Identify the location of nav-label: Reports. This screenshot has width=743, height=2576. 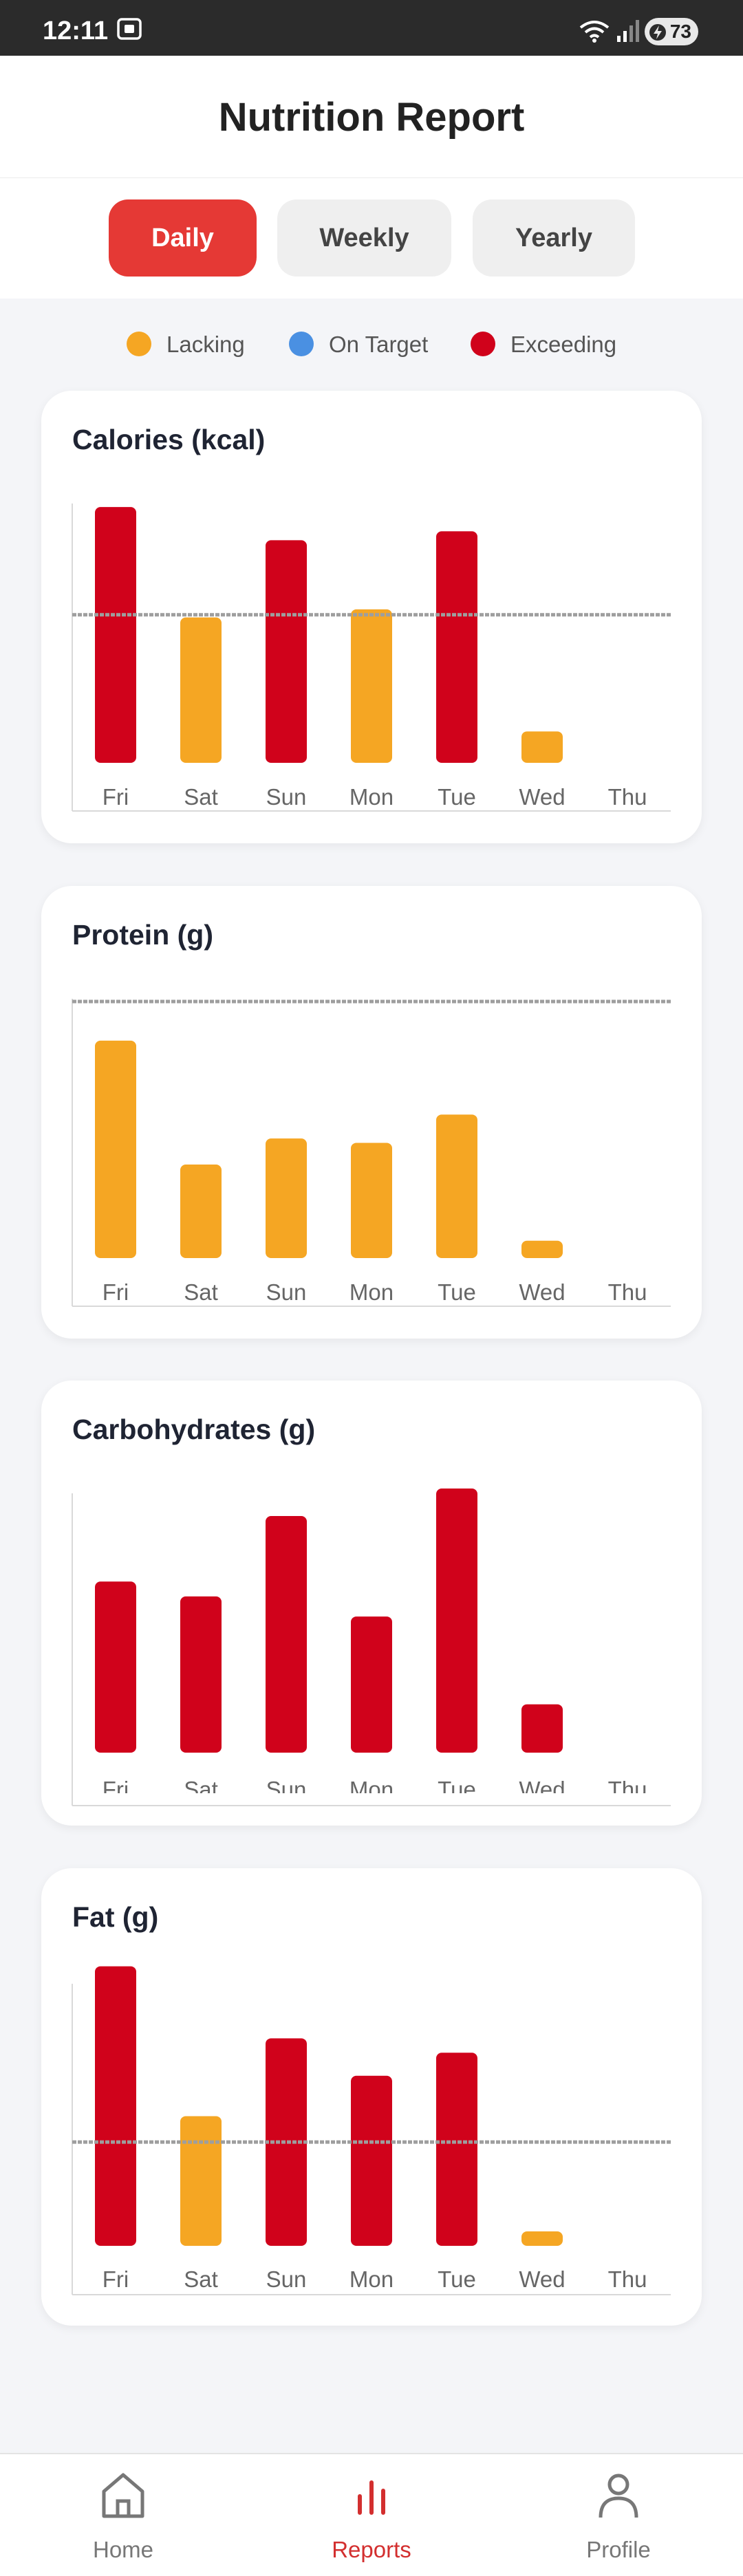
(371, 2549).